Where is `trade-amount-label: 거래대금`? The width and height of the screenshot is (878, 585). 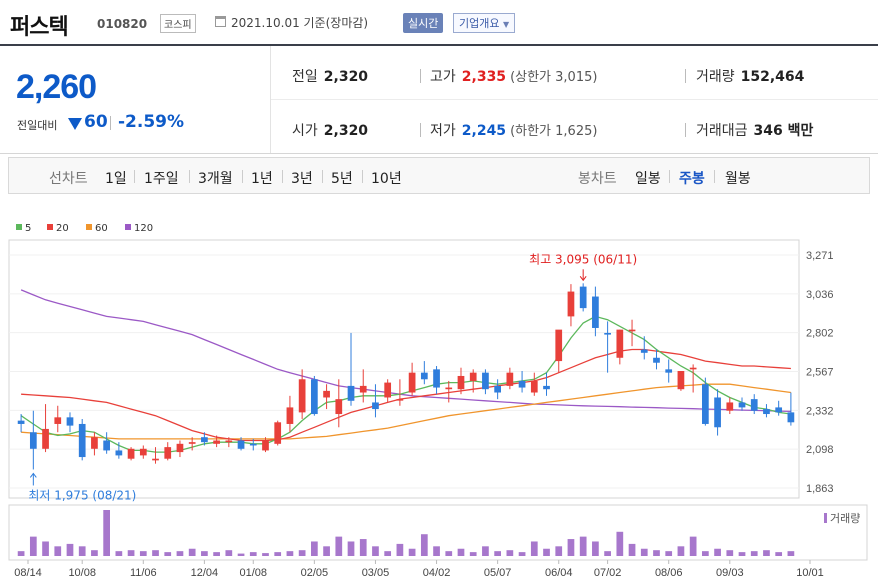 trade-amount-label: 거래대금 is located at coordinates (722, 131).